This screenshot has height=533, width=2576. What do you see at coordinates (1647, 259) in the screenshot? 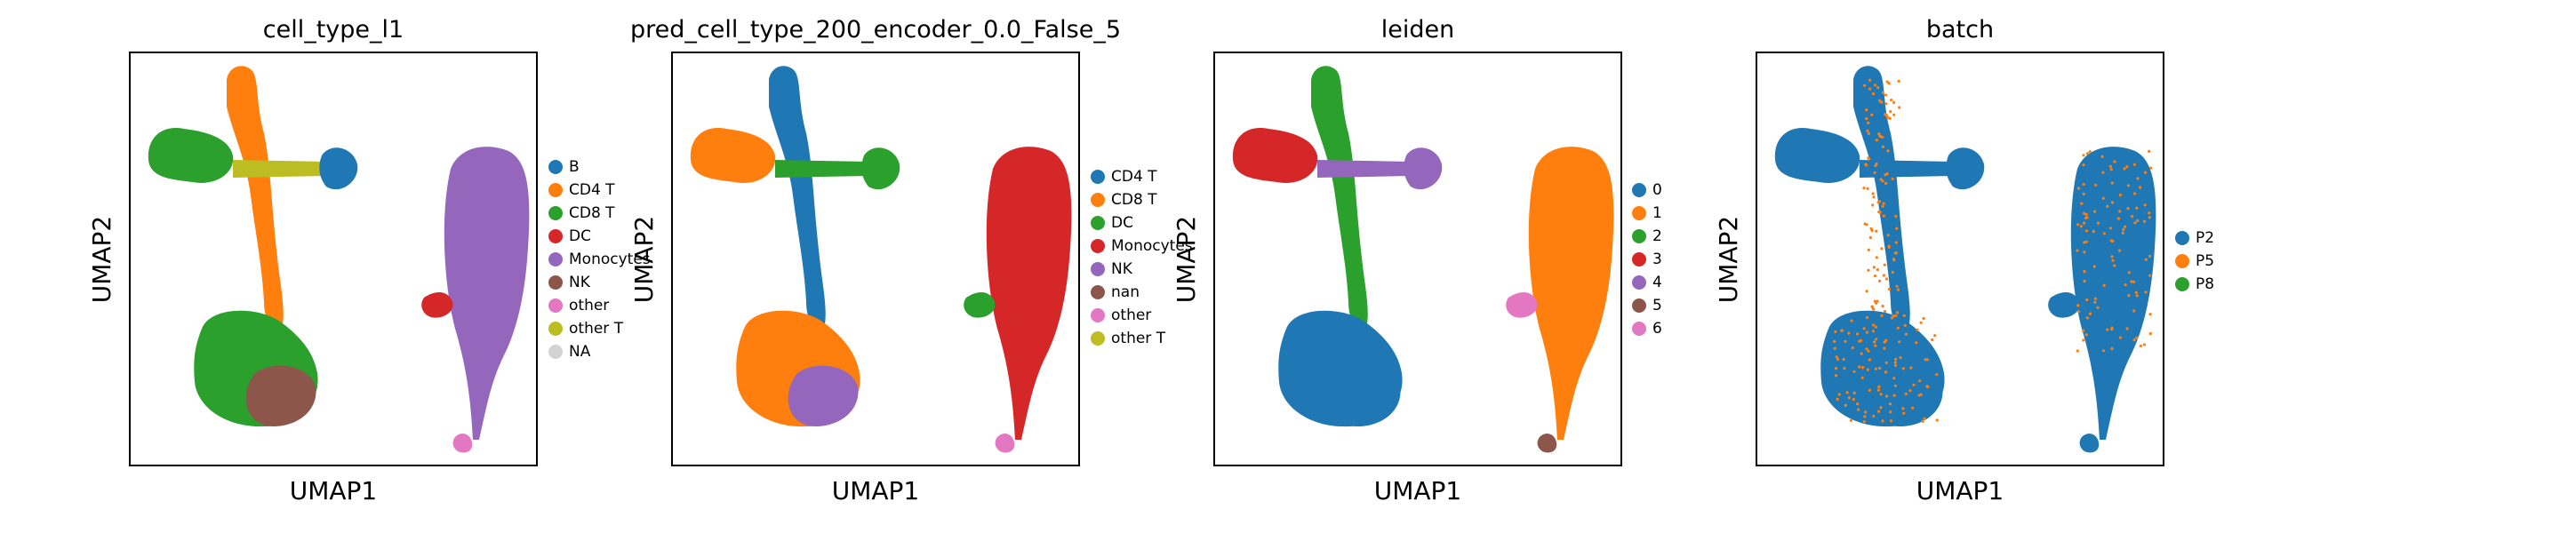
I see `legend-item: 3` at bounding box center [1647, 259].